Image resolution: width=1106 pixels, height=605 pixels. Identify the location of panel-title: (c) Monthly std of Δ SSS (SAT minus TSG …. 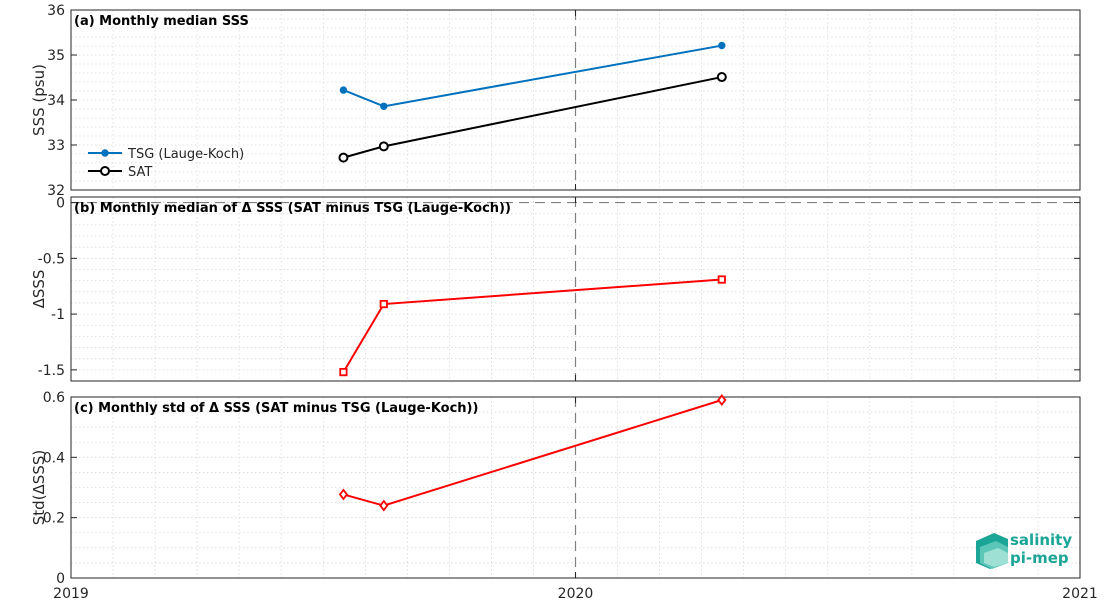
(276, 408).